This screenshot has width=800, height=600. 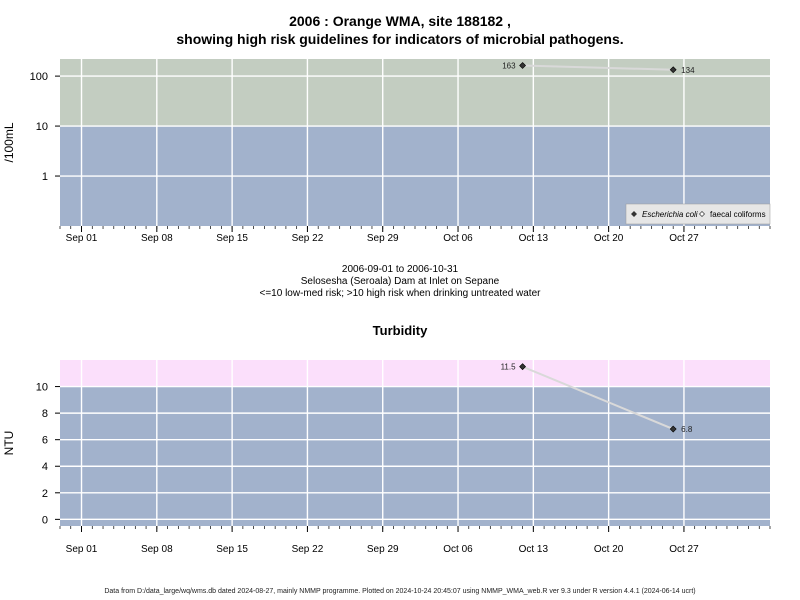 I want to click on date-range: 2006-09-01 to 2006-10-31, so click(x=400, y=269).